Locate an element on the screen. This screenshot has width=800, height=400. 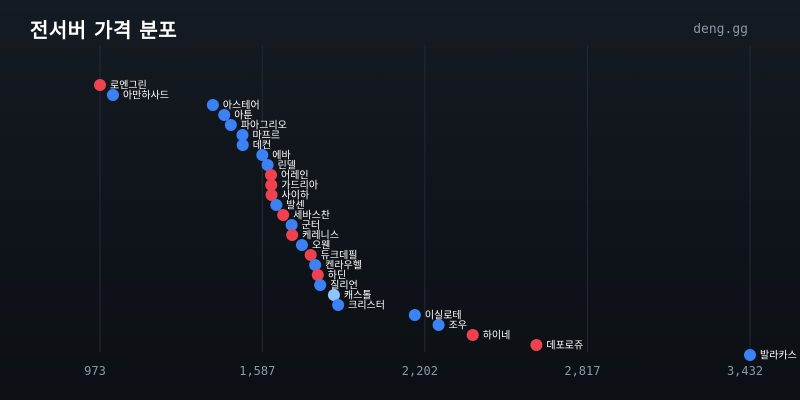
data-label: 세바스찬 is located at coordinates (311, 216).